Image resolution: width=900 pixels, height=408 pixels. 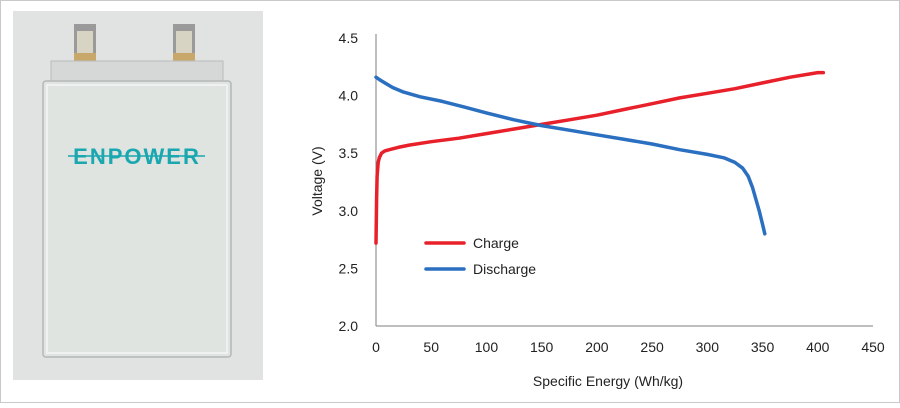 I want to click on chart-legend: Charge Discharge, so click(x=480, y=256).